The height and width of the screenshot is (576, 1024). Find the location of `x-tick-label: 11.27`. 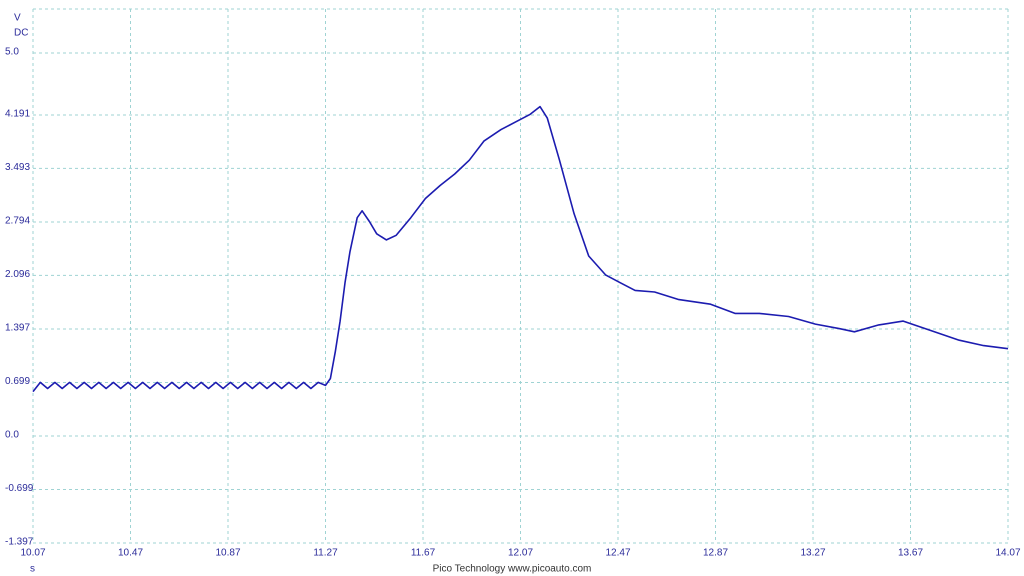

x-tick-label: 11.27 is located at coordinates (325, 553).